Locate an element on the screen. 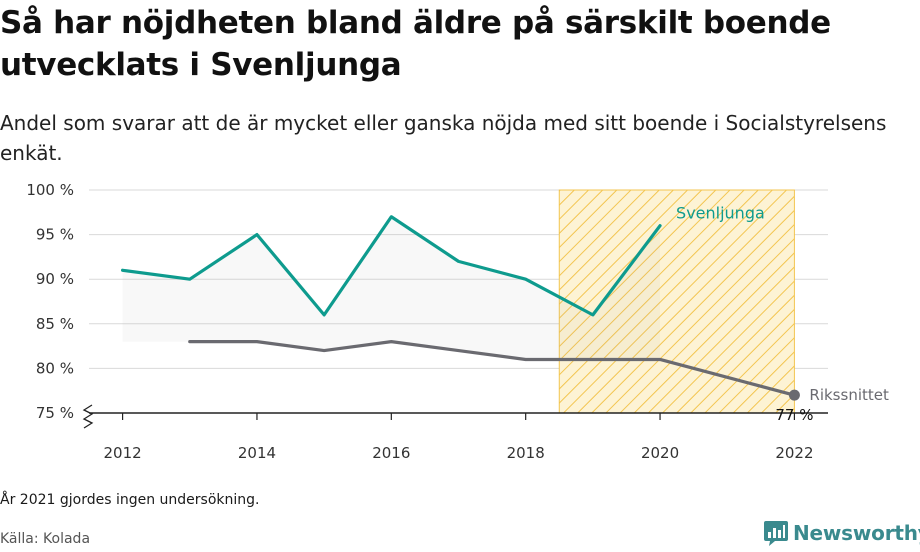 The width and height of the screenshot is (920, 552). x-tick-label: 2022 is located at coordinates (794, 453).